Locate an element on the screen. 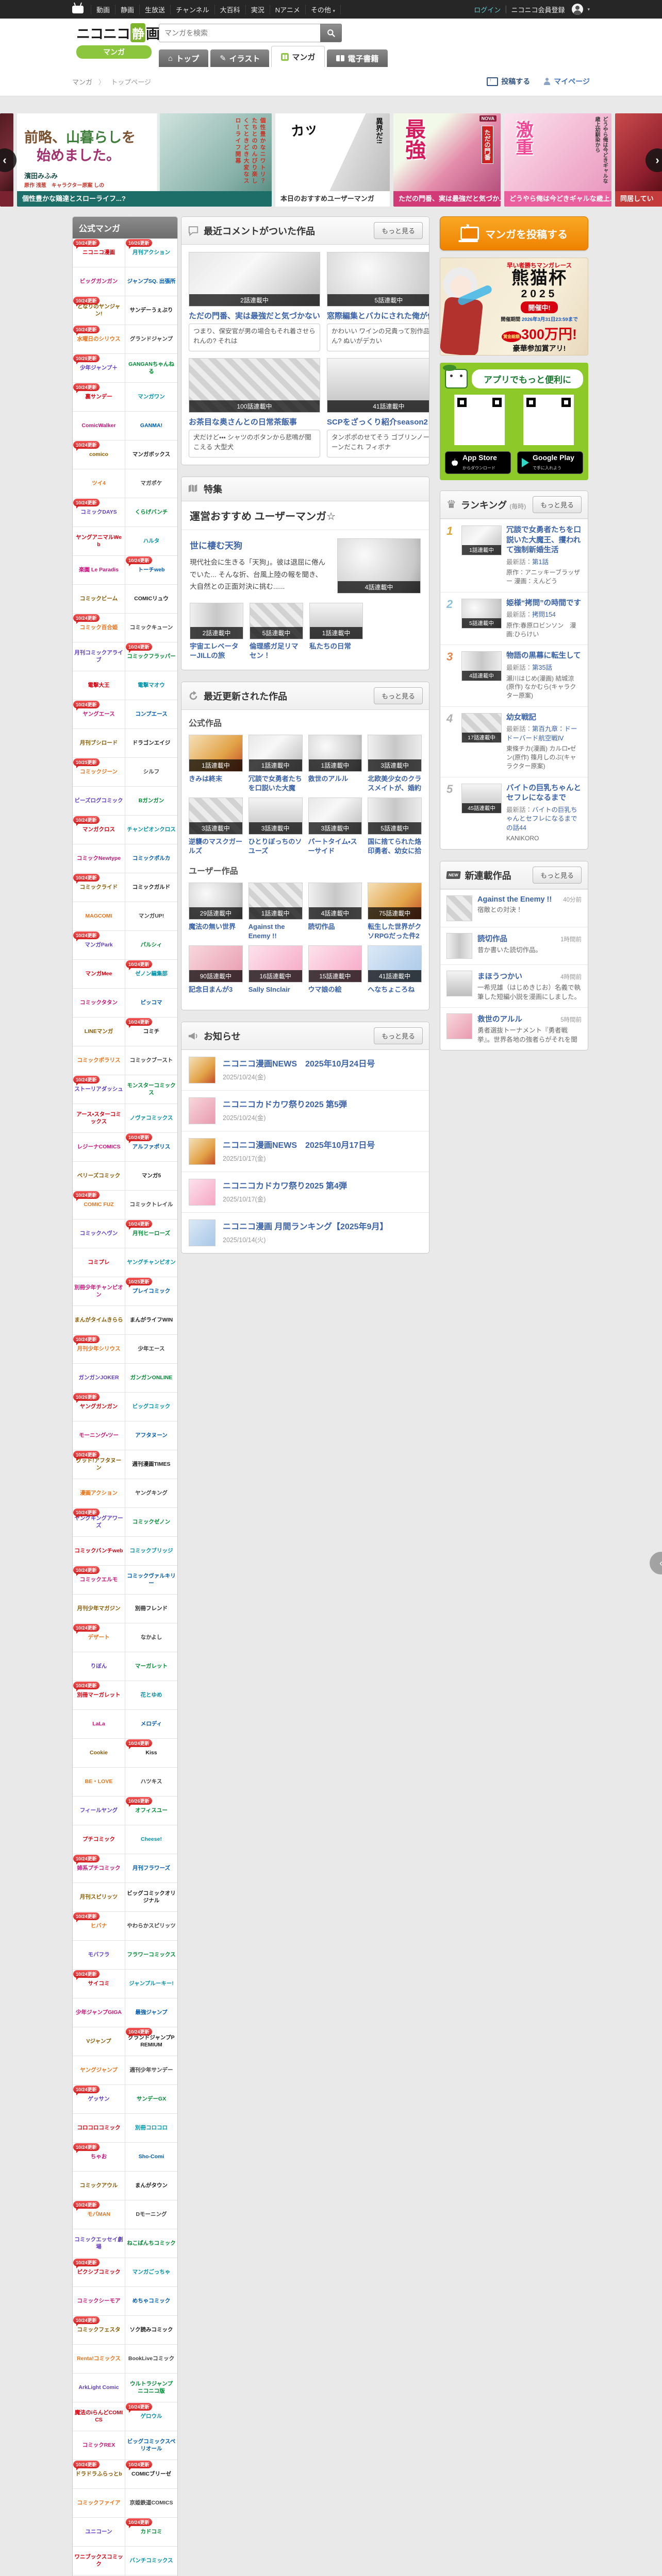 This screenshot has width=662, height=2576. publisher-logo: 10/24更新 コミックエルモ is located at coordinates (99, 1580).